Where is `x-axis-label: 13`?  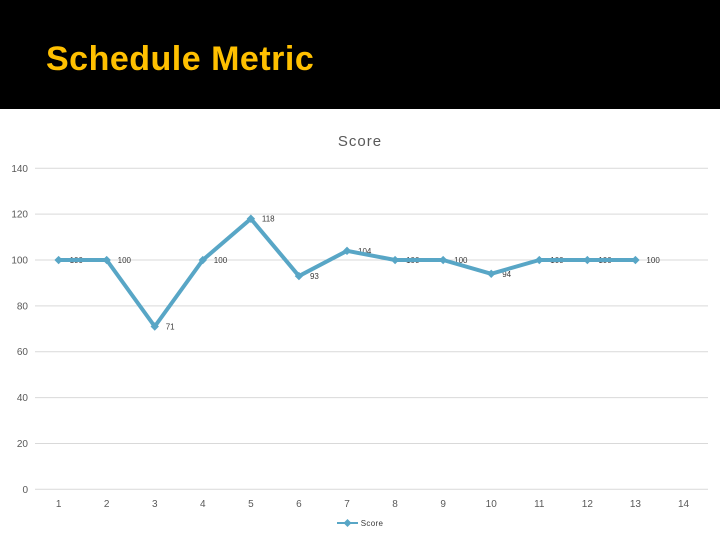 x-axis-label: 13 is located at coordinates (636, 504).